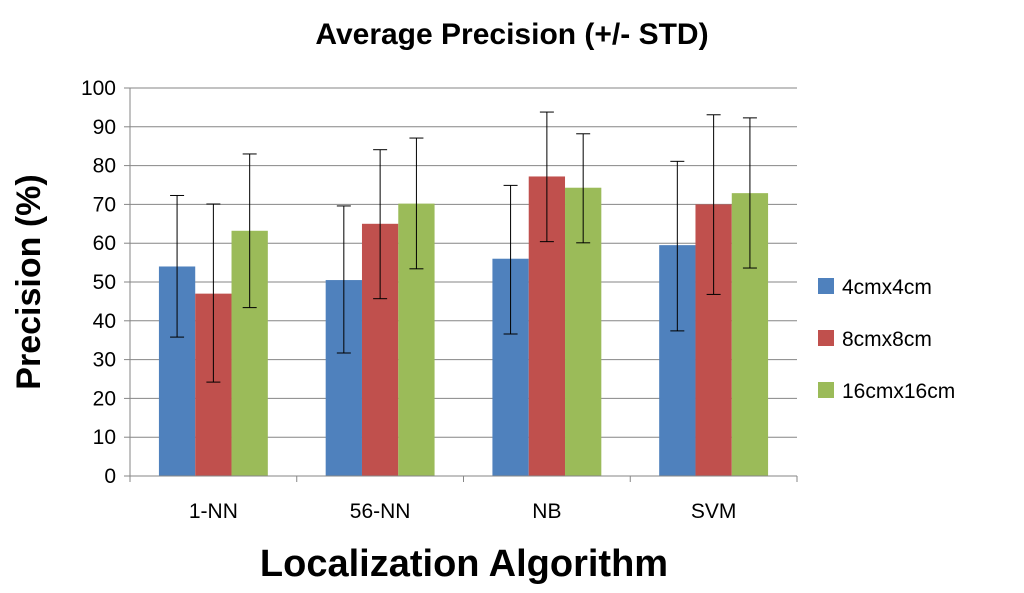 The image size is (1024, 593). Describe the element at coordinates (104, 204) in the screenshot. I see `y-tick-label: 70` at that location.